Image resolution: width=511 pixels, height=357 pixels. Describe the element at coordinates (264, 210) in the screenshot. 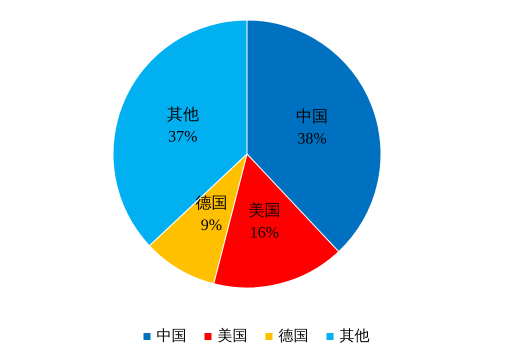

I see `slice-label: 美国` at that location.